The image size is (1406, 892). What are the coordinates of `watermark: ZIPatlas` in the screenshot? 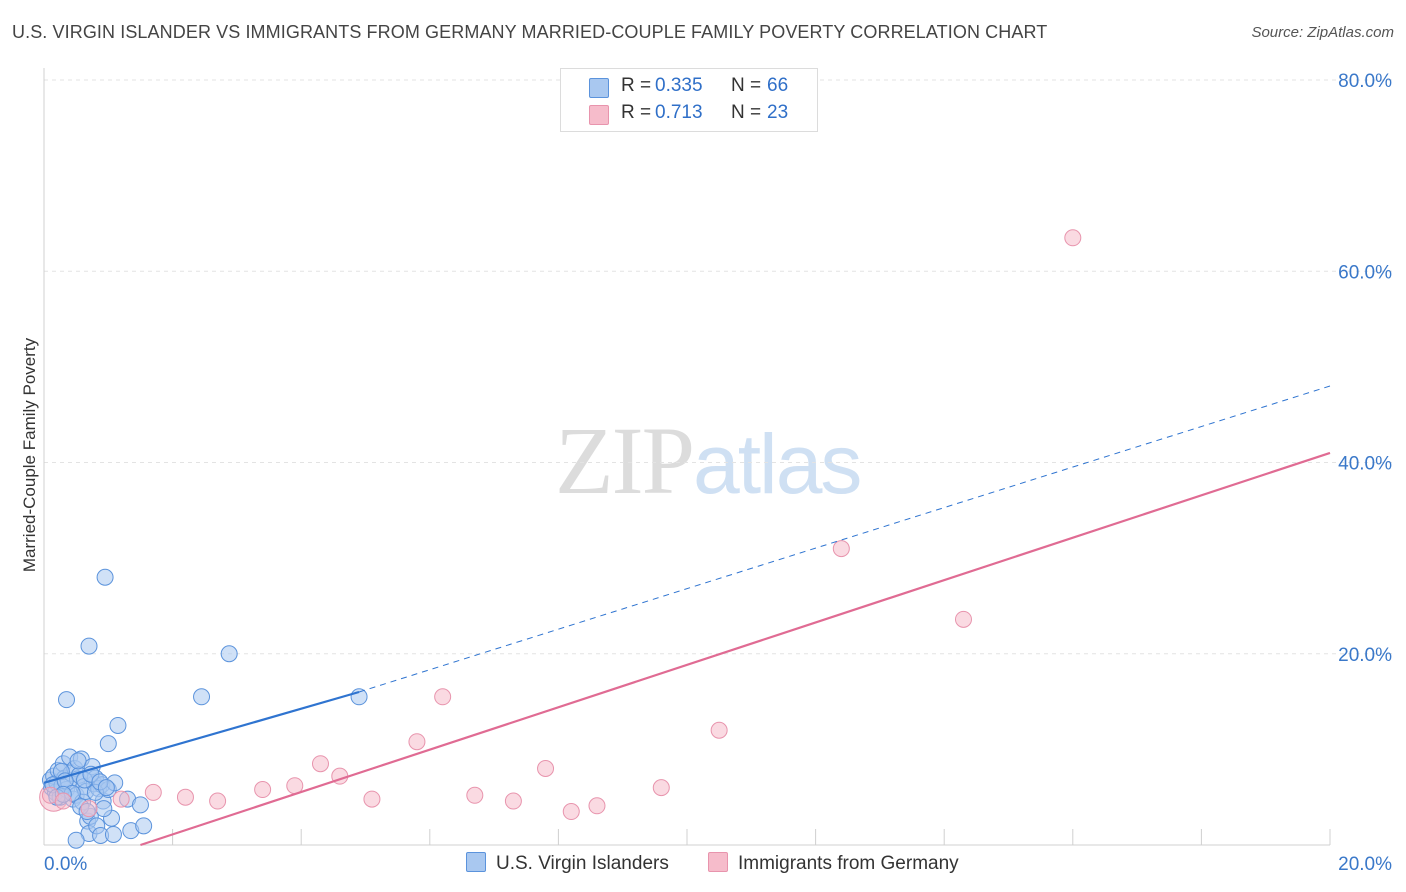 It's located at (708, 460).